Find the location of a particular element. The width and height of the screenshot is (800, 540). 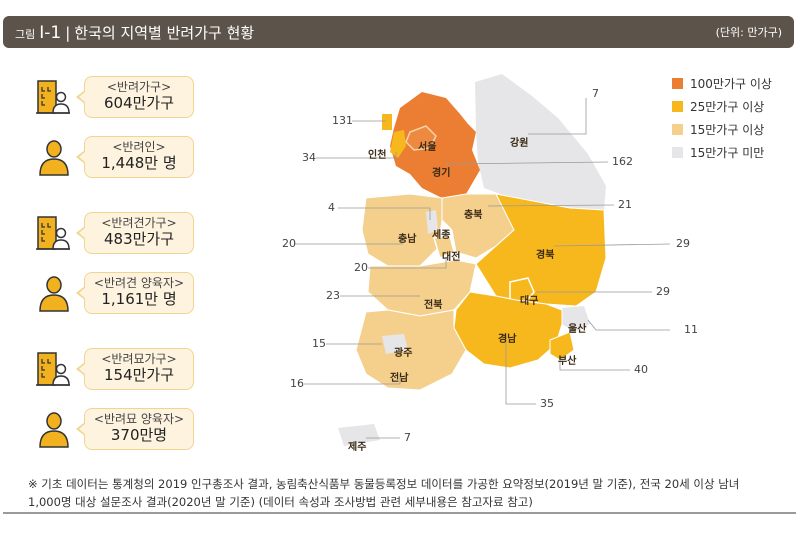

region-jeonnam is located at coordinates (411, 350).